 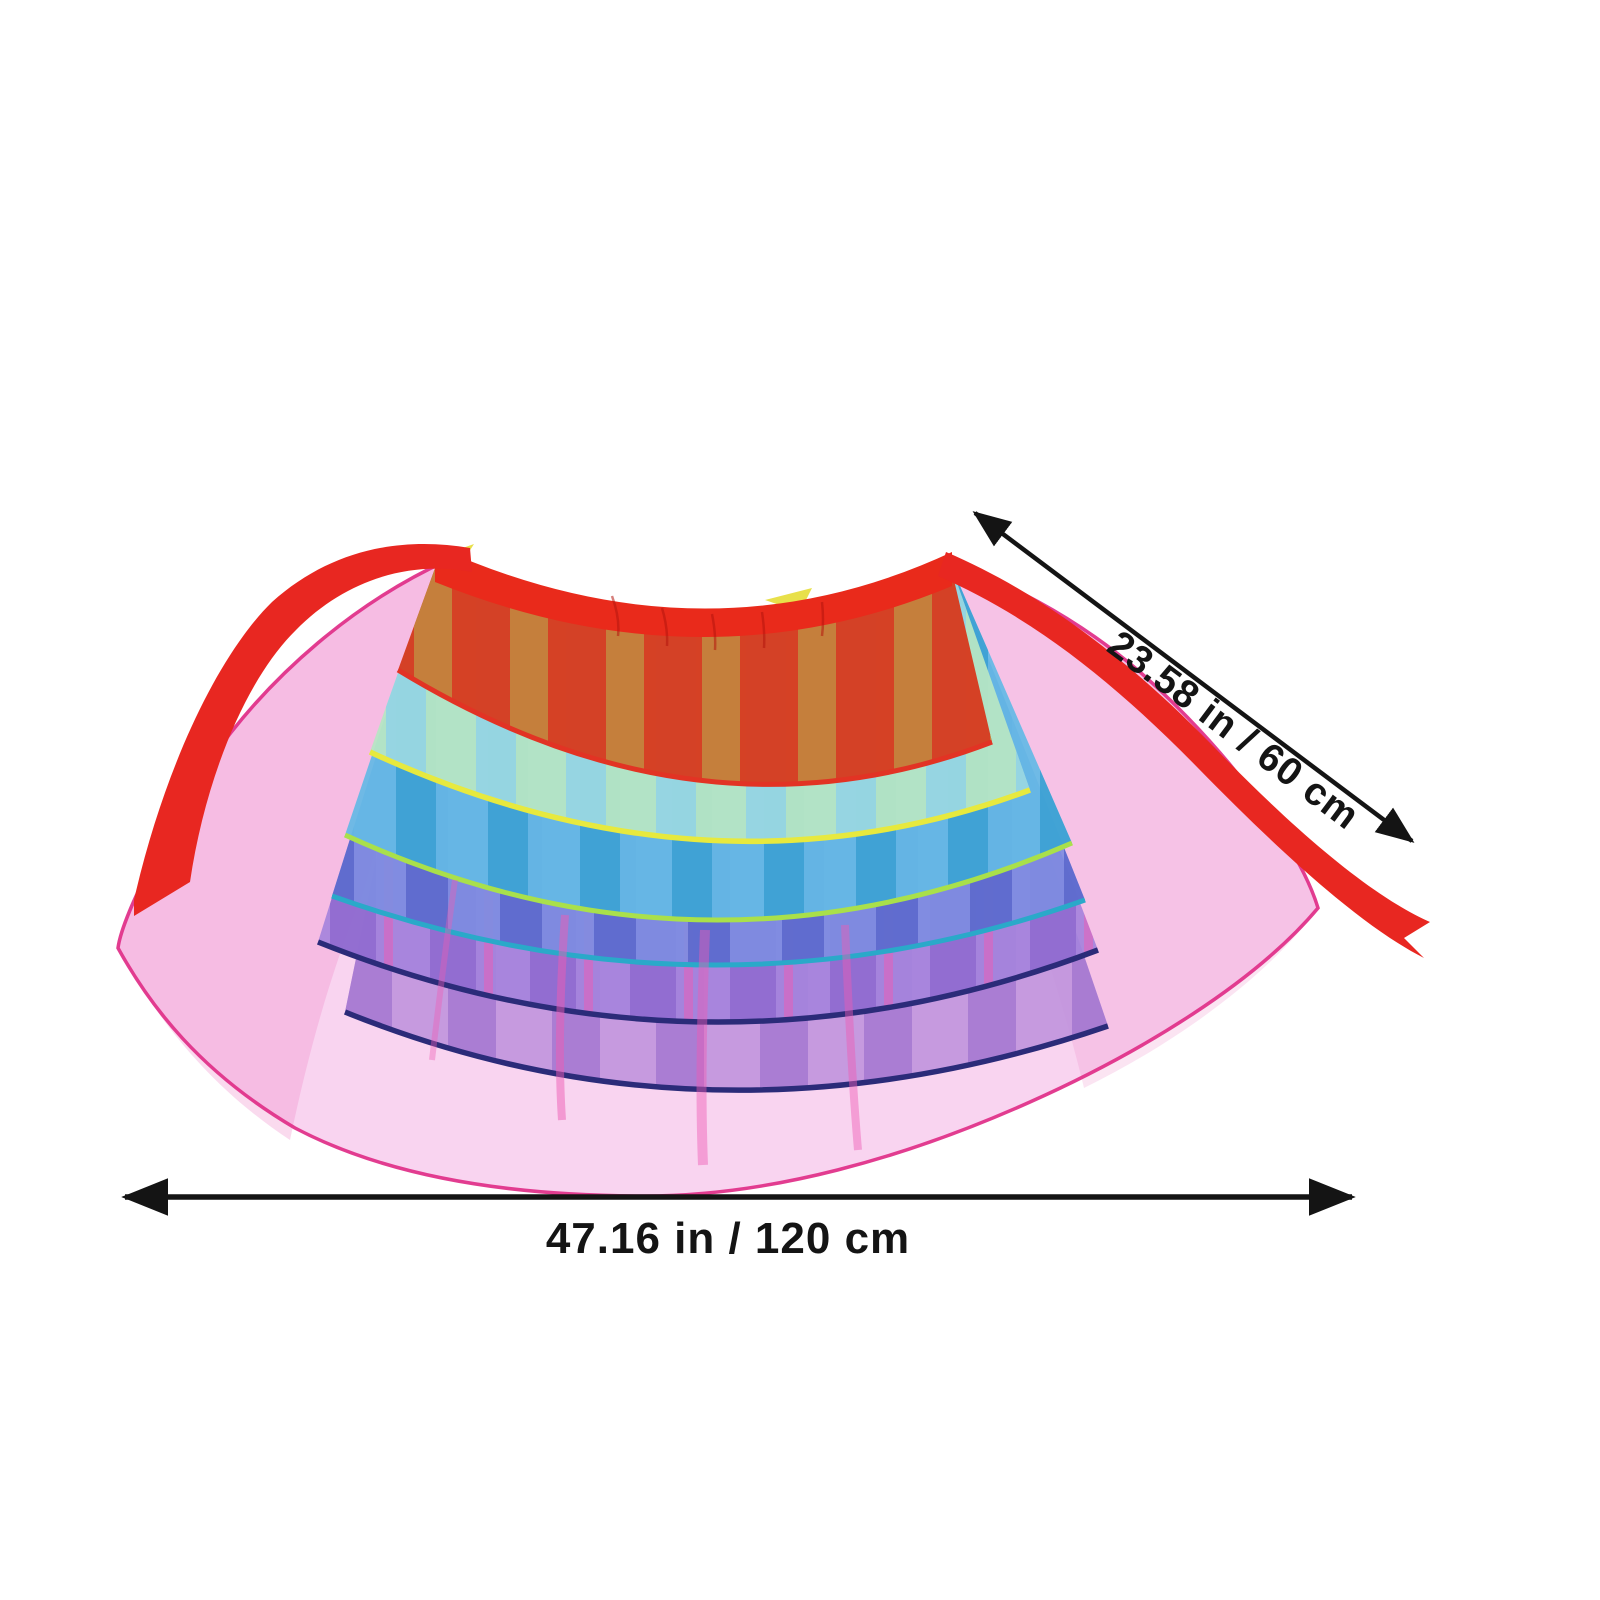 What do you see at coordinates (1193, 677) in the screenshot?
I see `dimension-arrow-diagonal` at bounding box center [1193, 677].